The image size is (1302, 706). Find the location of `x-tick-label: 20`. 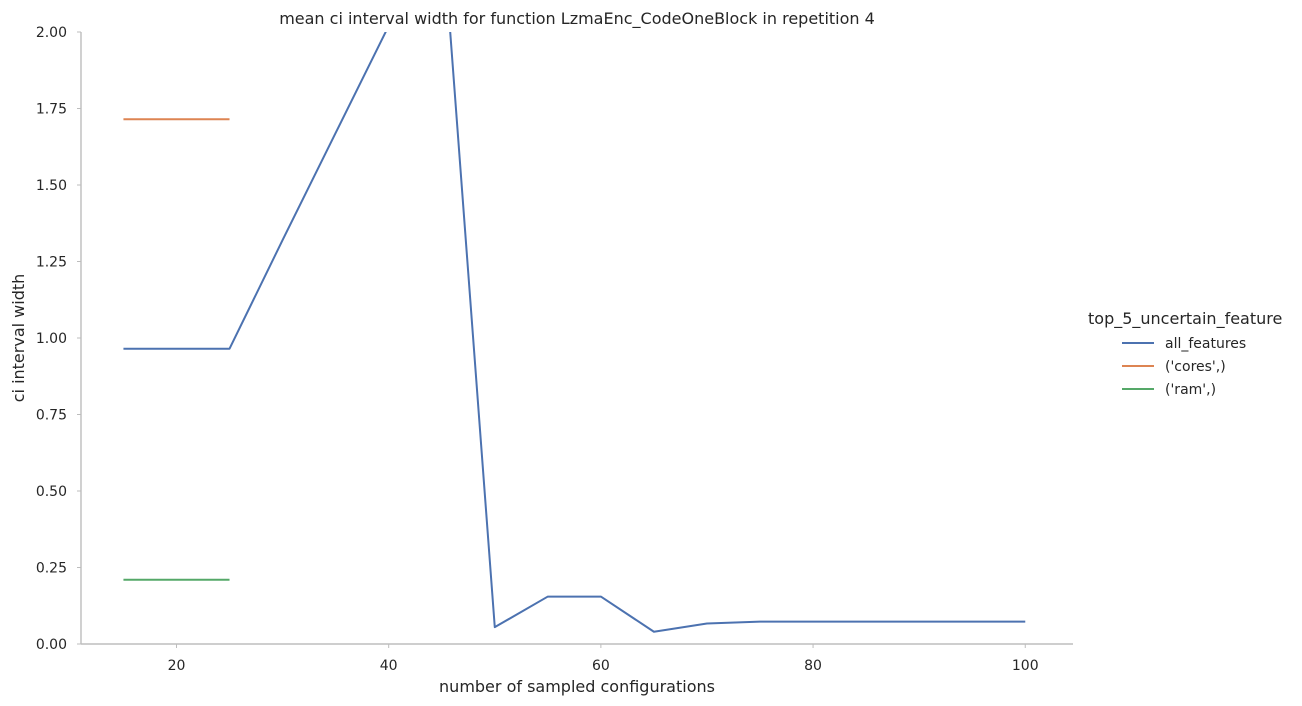

x-tick-label: 20 is located at coordinates (177, 666).